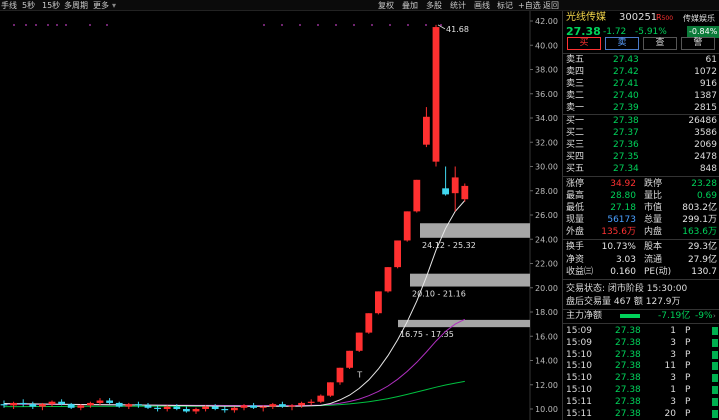 The width and height of the screenshot is (719, 420). I want to click on stat-row: 最低 27.18 市值 803.2亿, so click(641, 208).